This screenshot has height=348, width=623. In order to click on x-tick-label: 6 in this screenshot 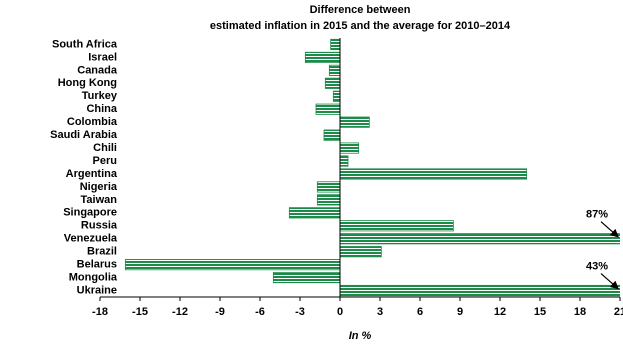, I will do `click(420, 312)`.